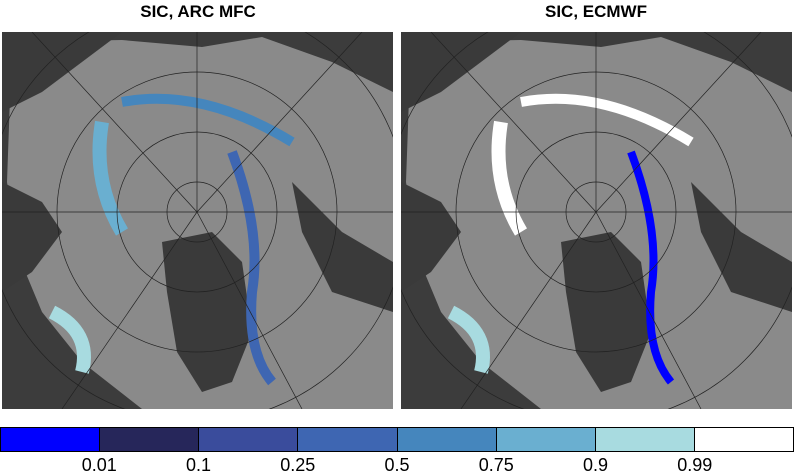 This screenshot has height=476, width=794. Describe the element at coordinates (198, 11) in the screenshot. I see `panel-title-left: SIC, ARC MFC` at that location.